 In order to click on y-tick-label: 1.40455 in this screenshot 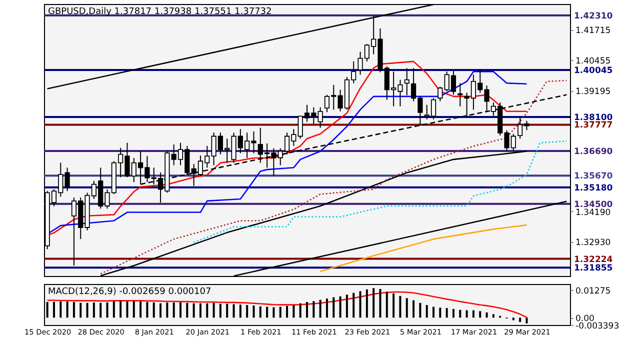, I will do `click(593, 61)`.